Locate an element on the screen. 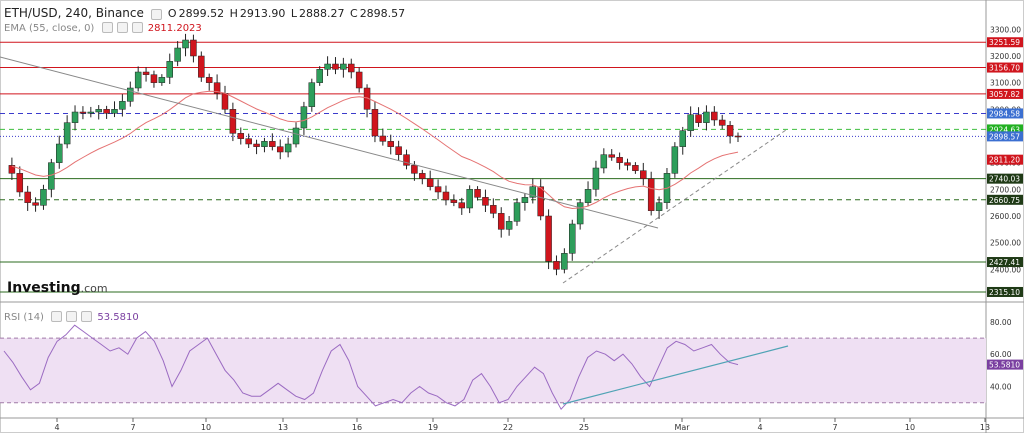  level-tag-label: 2811.20 is located at coordinates (1004, 160).